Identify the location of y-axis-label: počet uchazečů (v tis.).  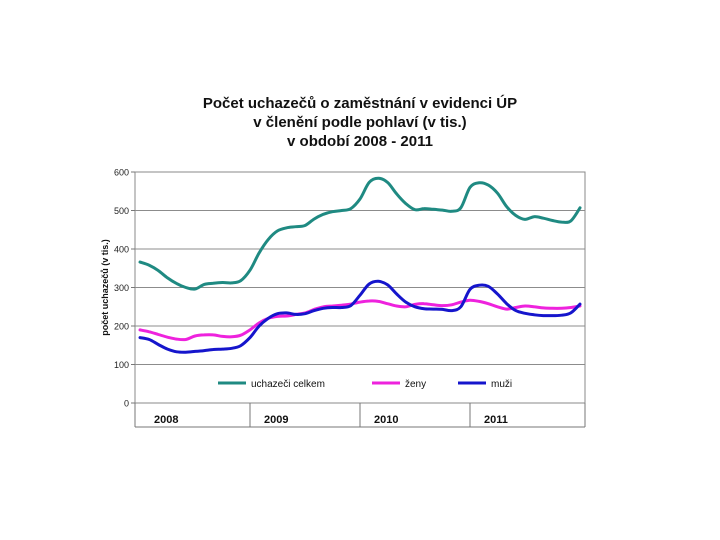
(105, 287).